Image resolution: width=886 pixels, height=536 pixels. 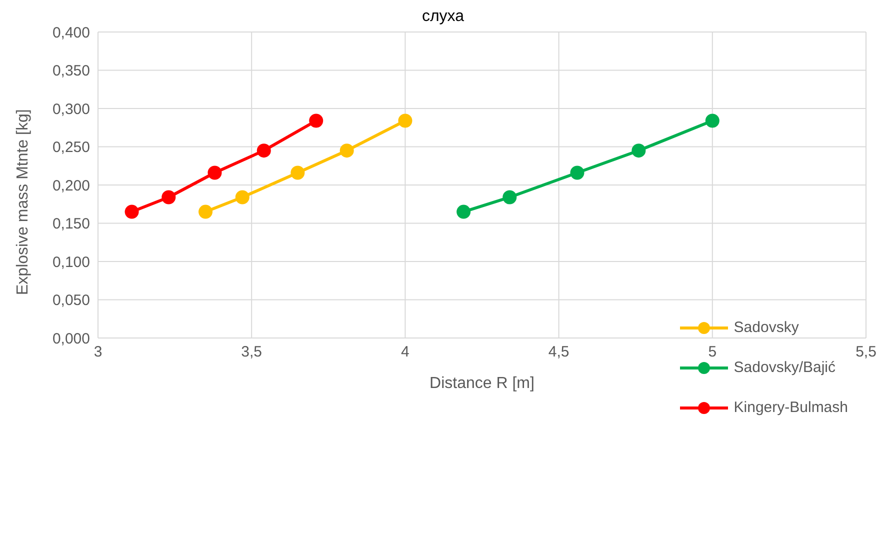 I want to click on x-tick-label: 3, so click(x=98, y=352).